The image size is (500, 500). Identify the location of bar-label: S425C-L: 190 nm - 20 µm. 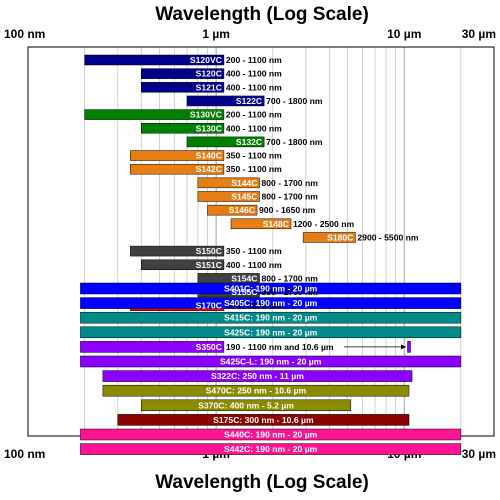
(271, 362).